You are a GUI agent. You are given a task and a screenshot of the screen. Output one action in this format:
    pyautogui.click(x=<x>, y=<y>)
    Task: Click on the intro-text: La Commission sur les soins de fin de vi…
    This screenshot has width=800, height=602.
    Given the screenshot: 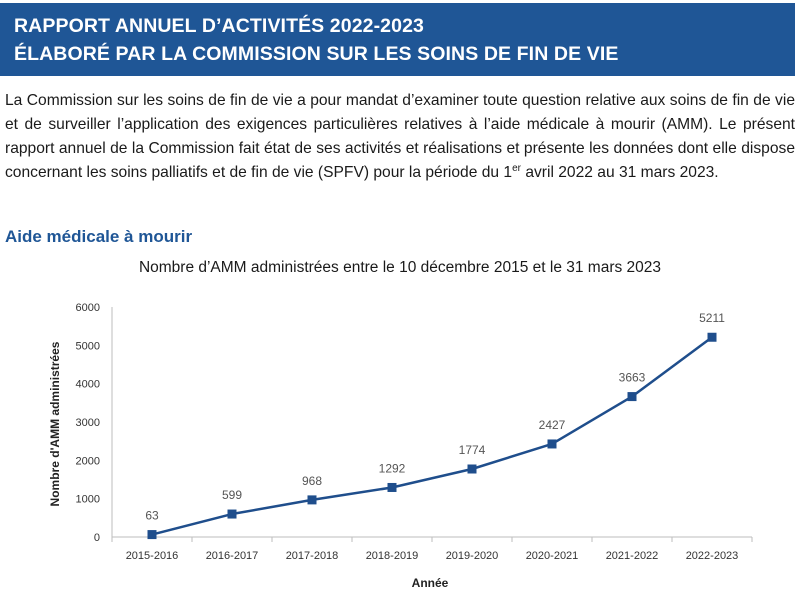 What is the action you would take?
    pyautogui.click(x=400, y=136)
    